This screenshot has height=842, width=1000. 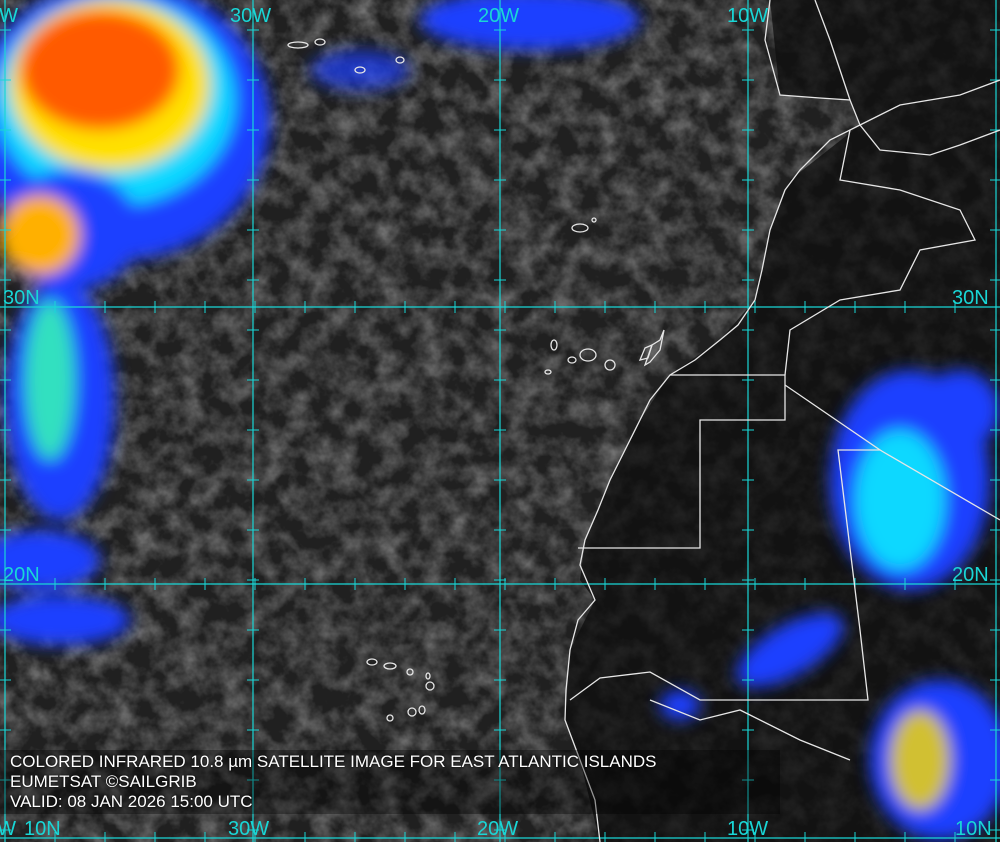 What do you see at coordinates (973, 829) in the screenshot?
I see `lat-label-right-10n: 10N` at bounding box center [973, 829].